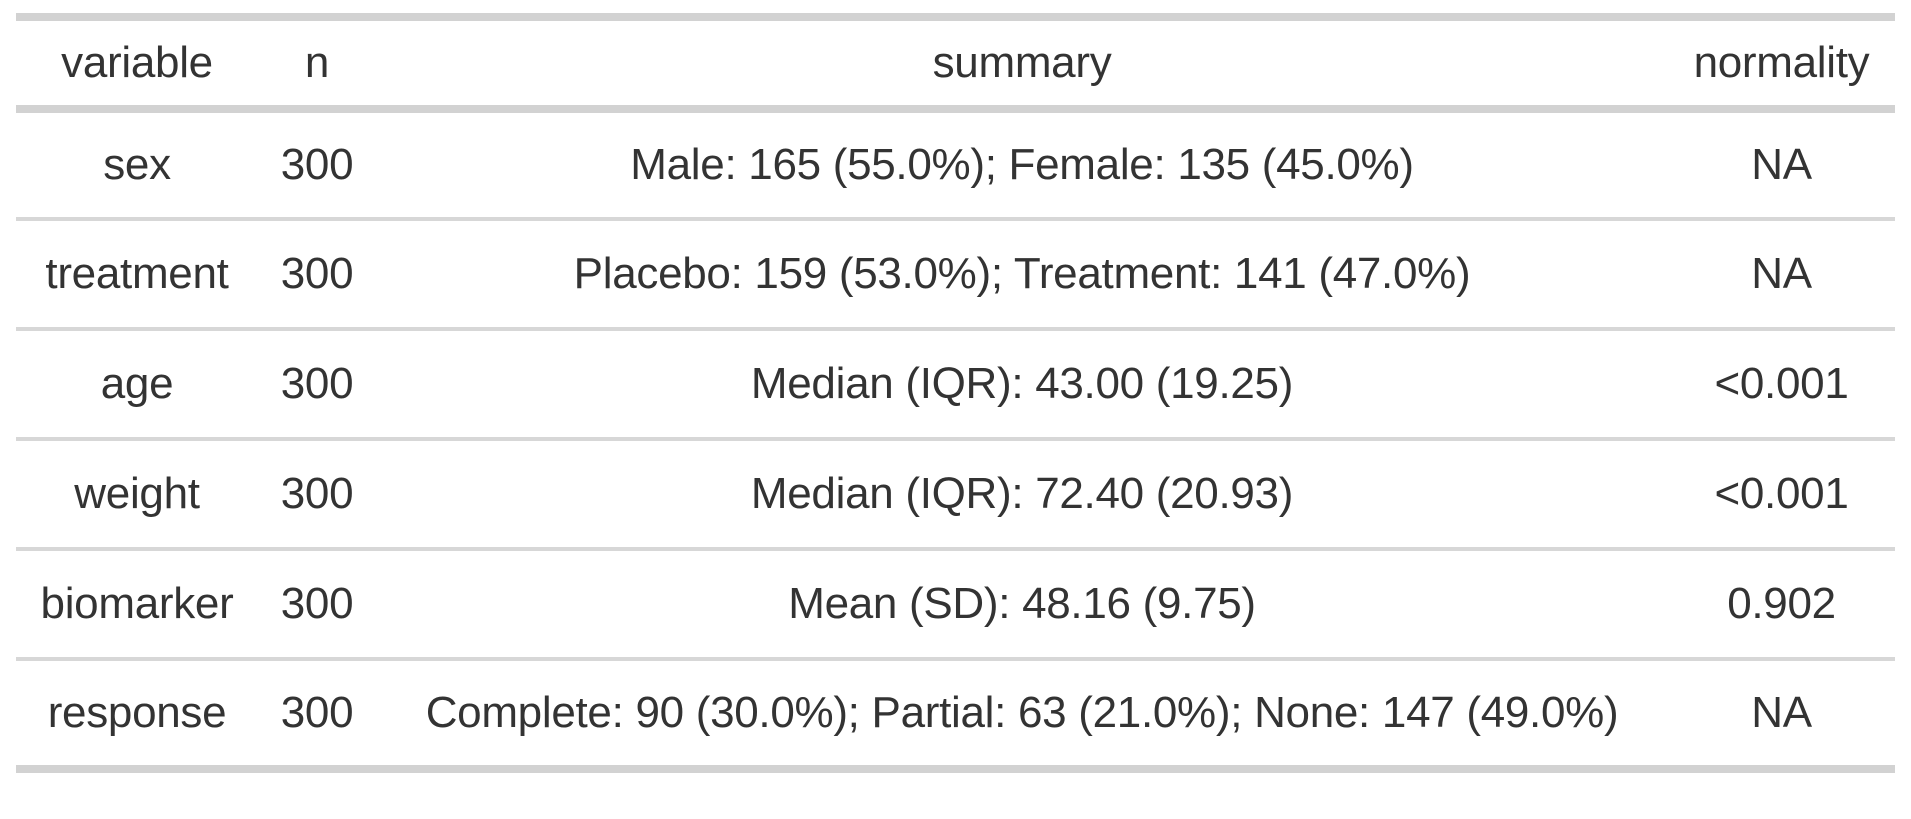  I want to click on table-row: biomarker 300 Mean (SD): 48.16 (9.75) 0.902, so click(955, 603).